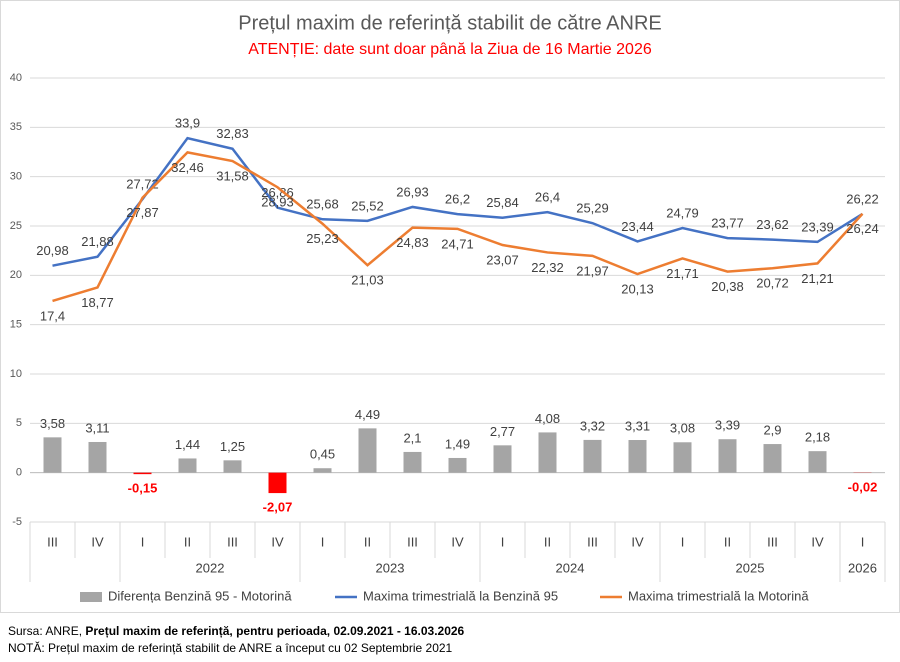  What do you see at coordinates (592, 270) in the screenshot?
I see `point-label: 21,97` at bounding box center [592, 270].